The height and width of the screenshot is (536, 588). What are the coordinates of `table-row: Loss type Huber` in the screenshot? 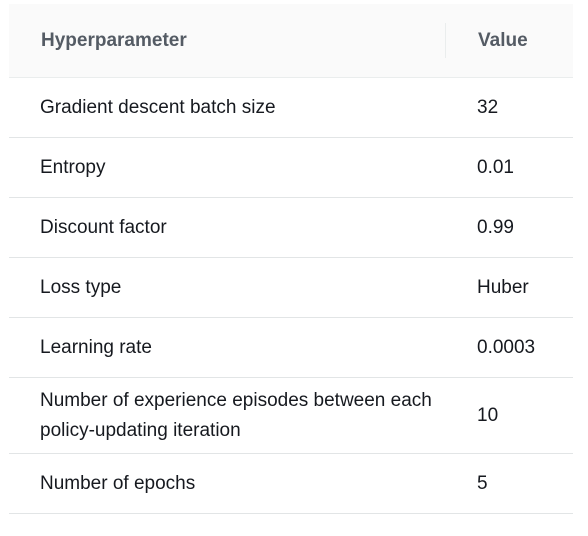 It's located at (291, 287).